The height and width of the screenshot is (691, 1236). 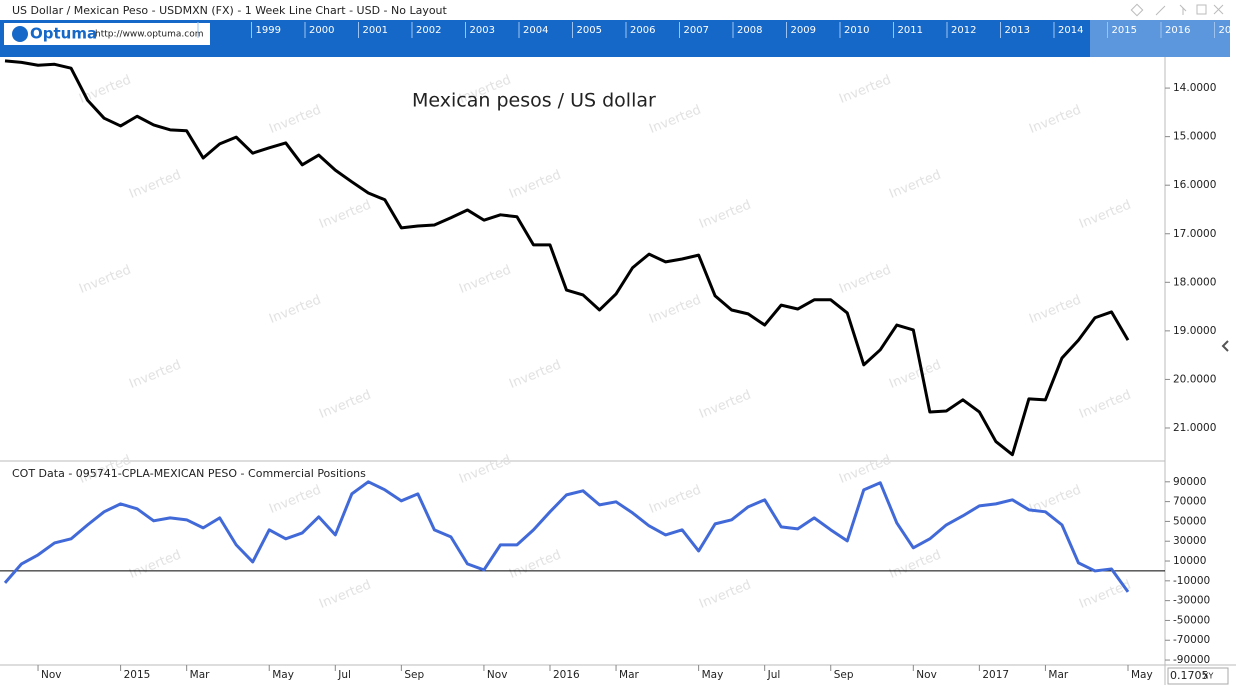 I want to click on overview-year: 2007, so click(x=696, y=30).